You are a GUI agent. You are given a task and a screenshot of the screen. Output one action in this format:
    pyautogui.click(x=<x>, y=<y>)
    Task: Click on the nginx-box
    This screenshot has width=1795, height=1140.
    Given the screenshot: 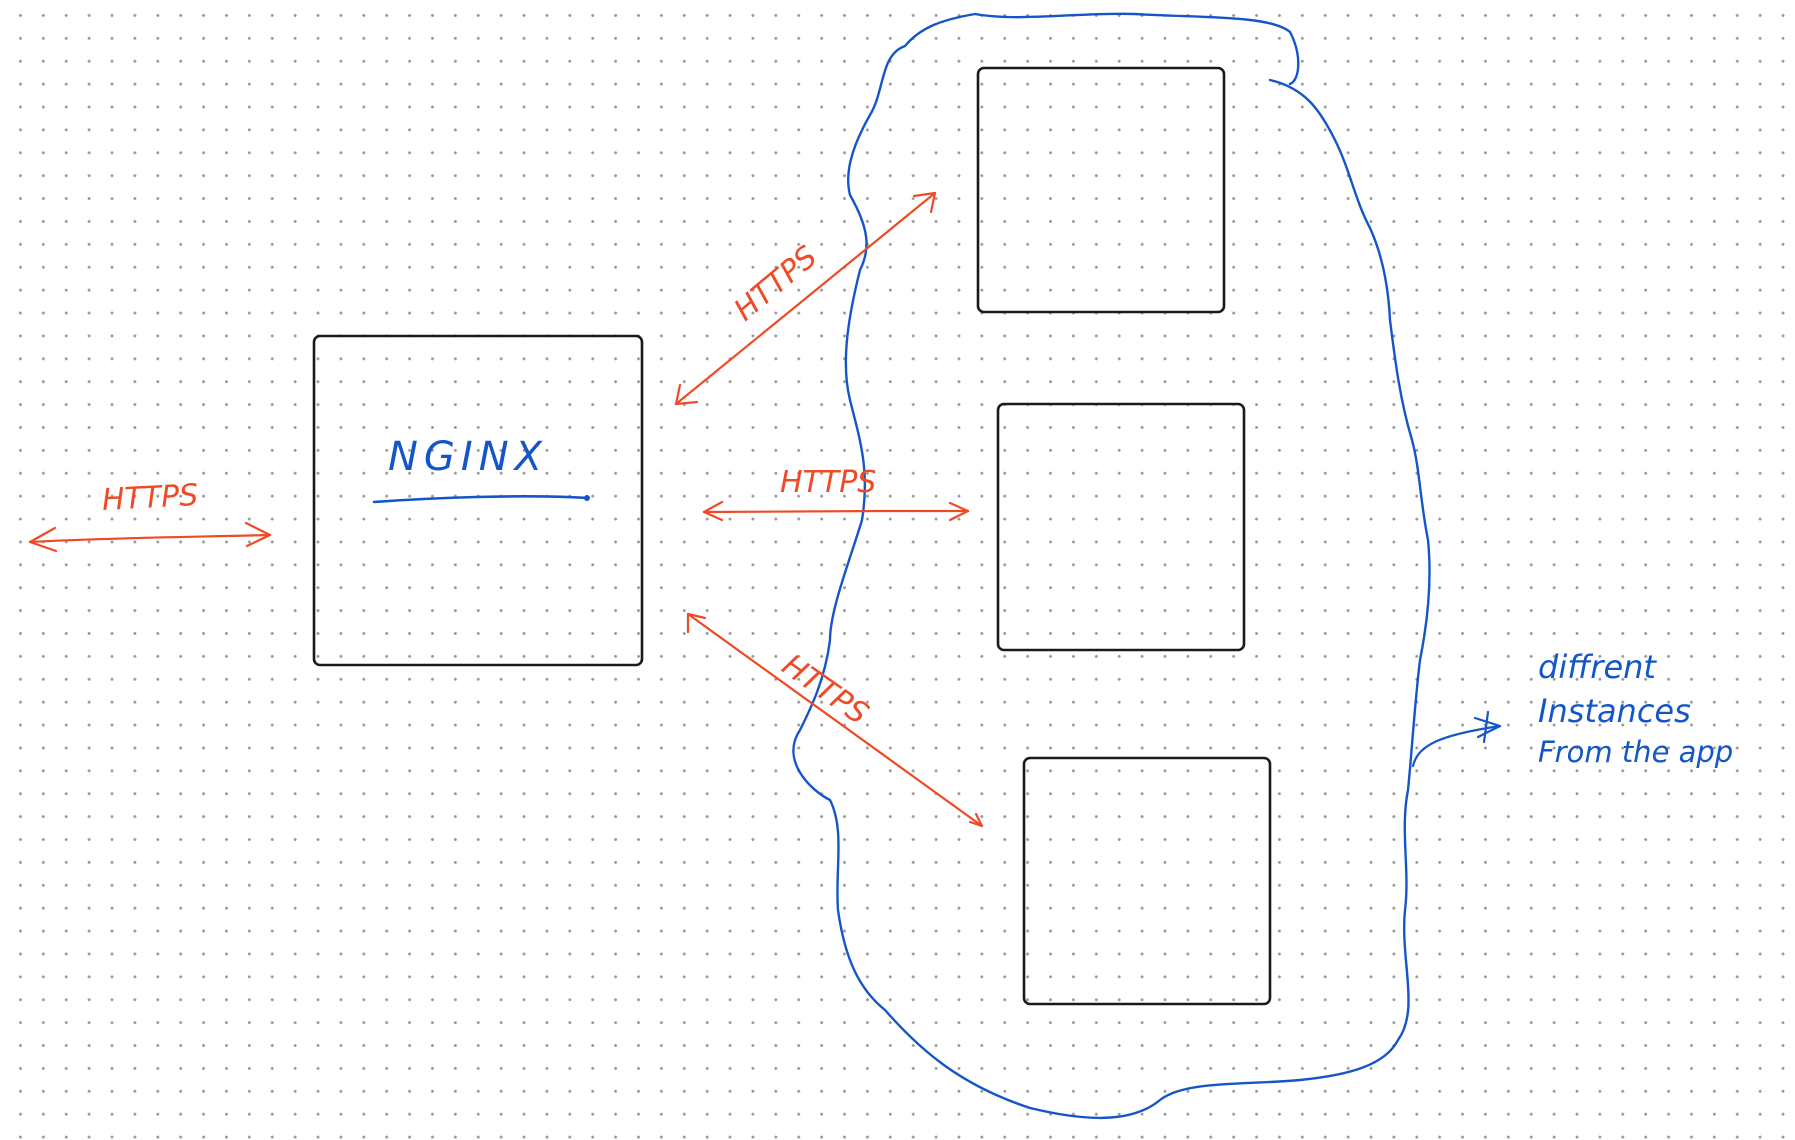 What is the action you would take?
    pyautogui.click(x=478, y=500)
    